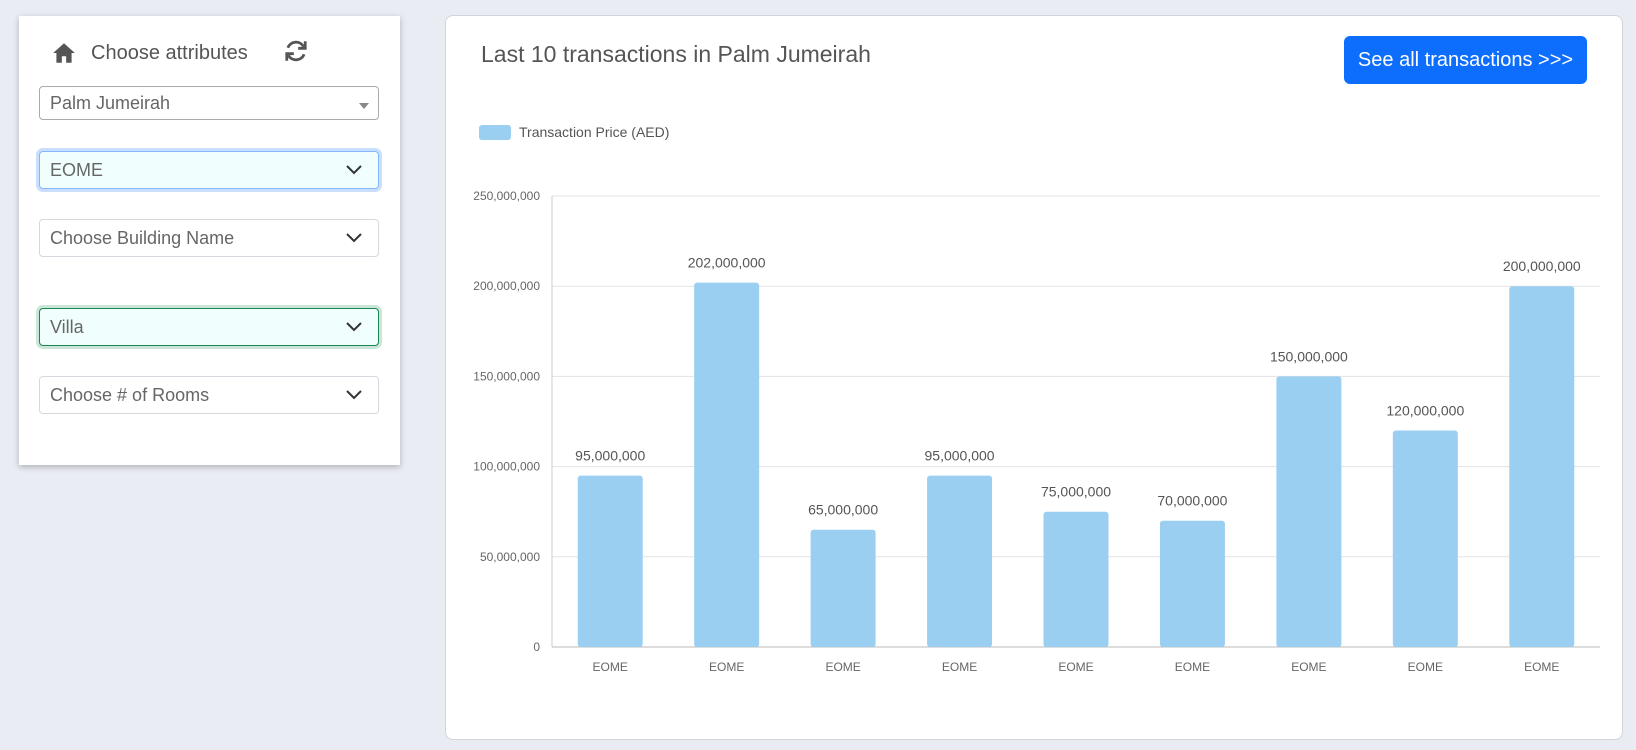 Image resolution: width=1636 pixels, height=750 pixels. What do you see at coordinates (506, 376) in the screenshot?
I see `y-tick-label: 150,000,000` at bounding box center [506, 376].